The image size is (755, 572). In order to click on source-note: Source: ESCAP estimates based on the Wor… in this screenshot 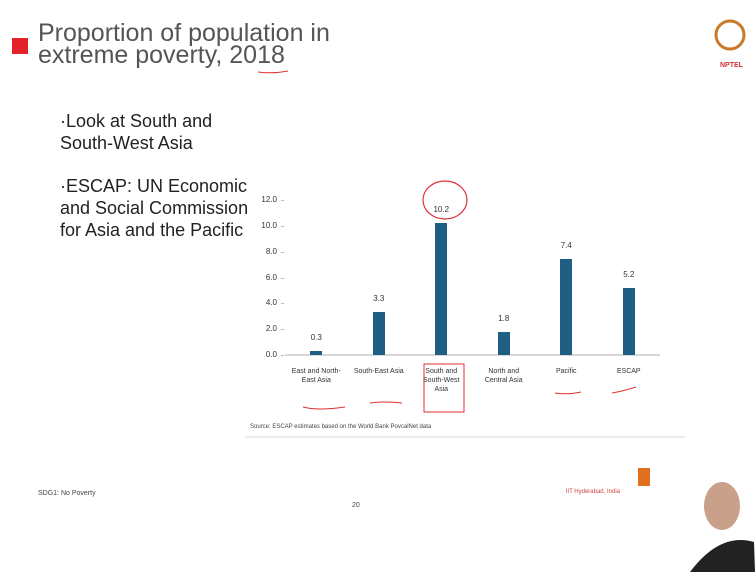, I will do `click(341, 427)`.